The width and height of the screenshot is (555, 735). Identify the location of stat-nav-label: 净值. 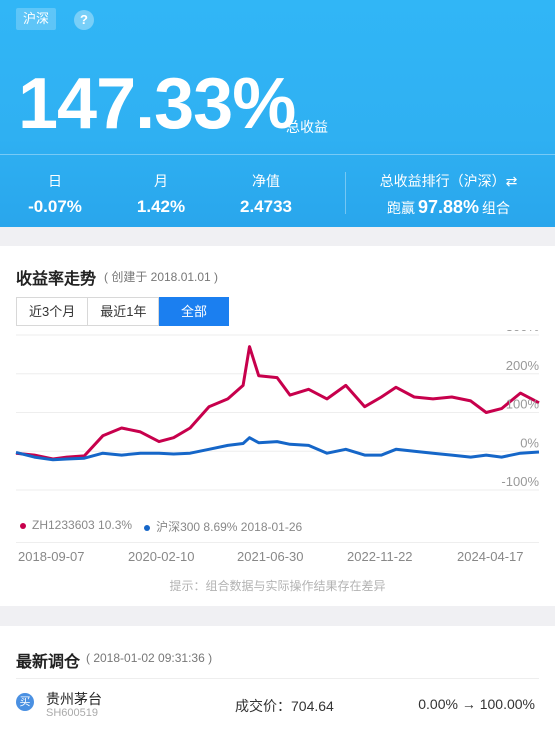
(266, 181).